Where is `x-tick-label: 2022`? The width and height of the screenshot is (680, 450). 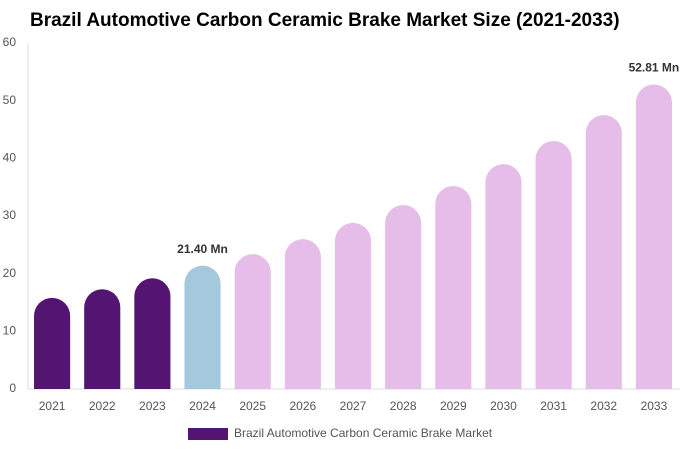
x-tick-label: 2022 is located at coordinates (102, 406).